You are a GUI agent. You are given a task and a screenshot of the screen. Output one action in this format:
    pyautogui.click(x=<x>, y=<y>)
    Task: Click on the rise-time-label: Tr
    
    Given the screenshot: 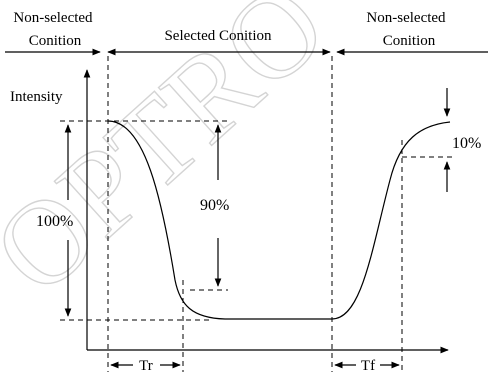 What is the action you would take?
    pyautogui.click(x=146, y=366)
    